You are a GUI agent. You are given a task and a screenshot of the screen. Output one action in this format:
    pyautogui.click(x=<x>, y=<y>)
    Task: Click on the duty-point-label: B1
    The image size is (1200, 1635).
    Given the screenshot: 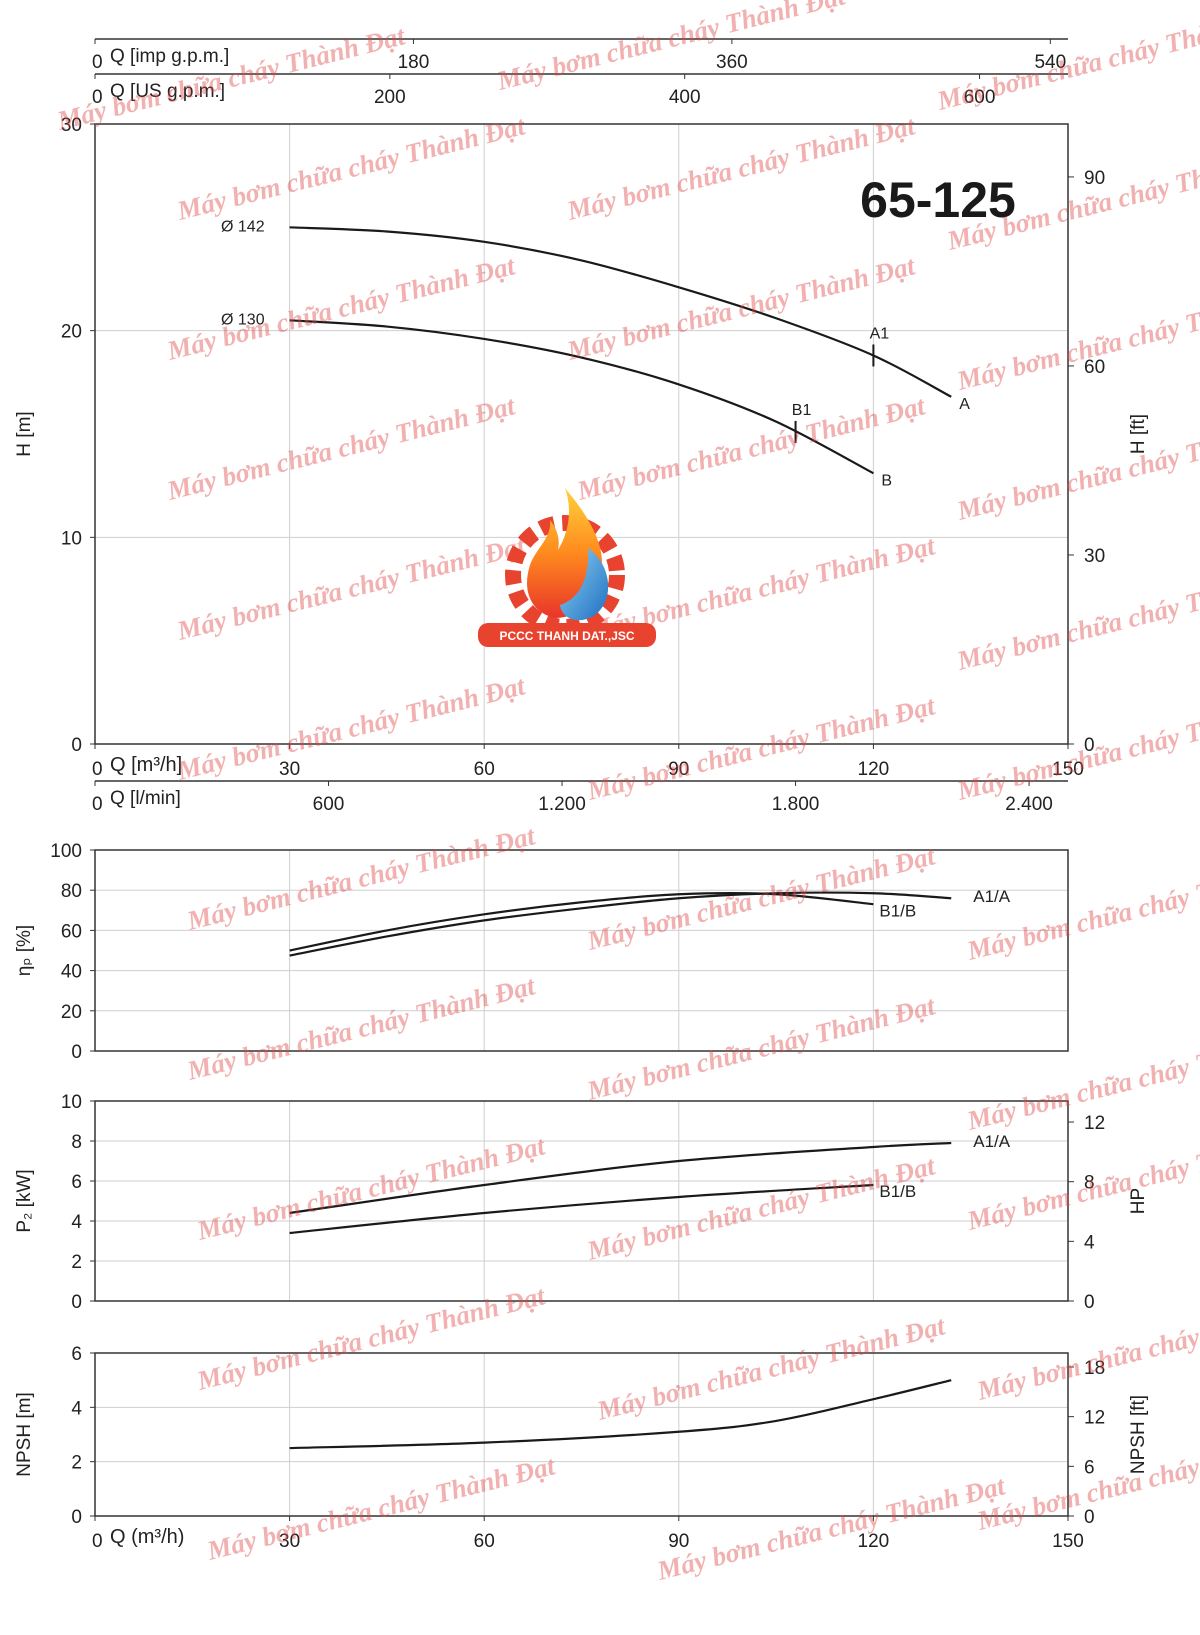 What is the action you would take?
    pyautogui.click(x=802, y=410)
    